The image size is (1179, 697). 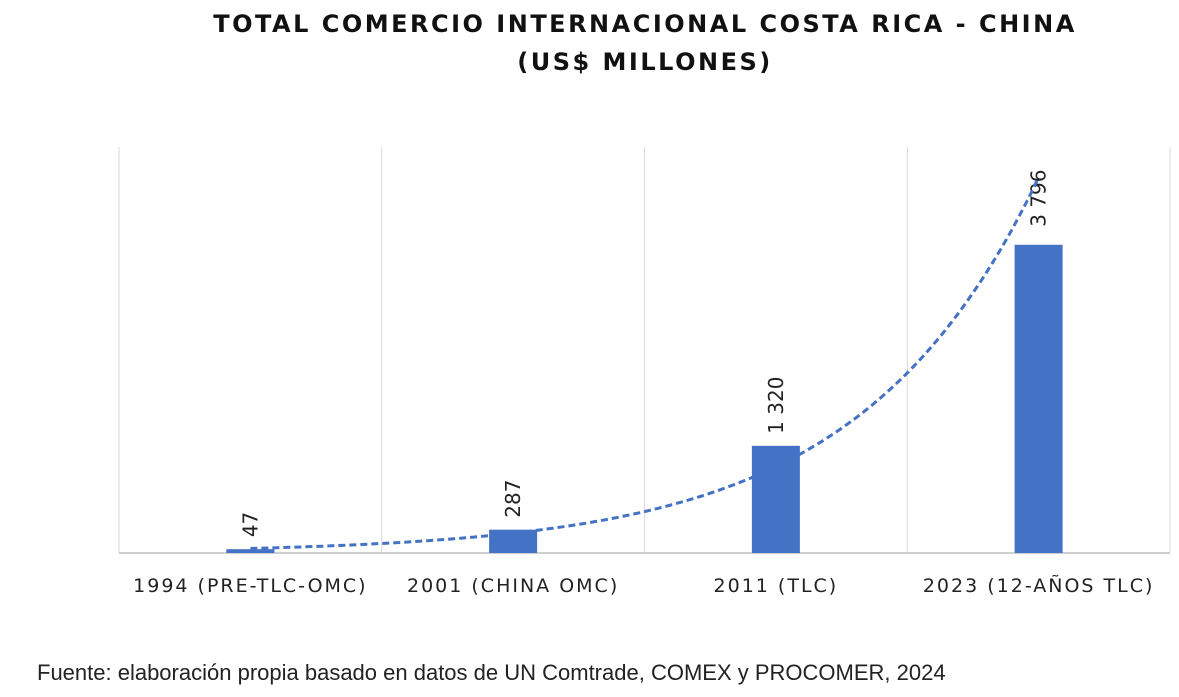 What do you see at coordinates (1039, 585) in the screenshot?
I see `x-tick-label: 2023 (12-AÑOS TLC)` at bounding box center [1039, 585].